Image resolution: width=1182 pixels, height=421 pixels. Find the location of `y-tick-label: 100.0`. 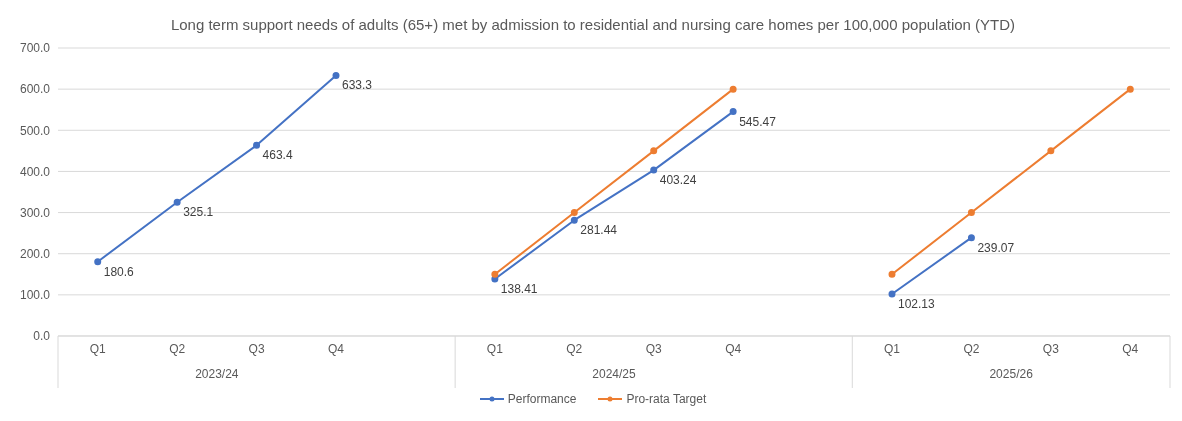

y-tick-label: 100.0 is located at coordinates (35, 295).